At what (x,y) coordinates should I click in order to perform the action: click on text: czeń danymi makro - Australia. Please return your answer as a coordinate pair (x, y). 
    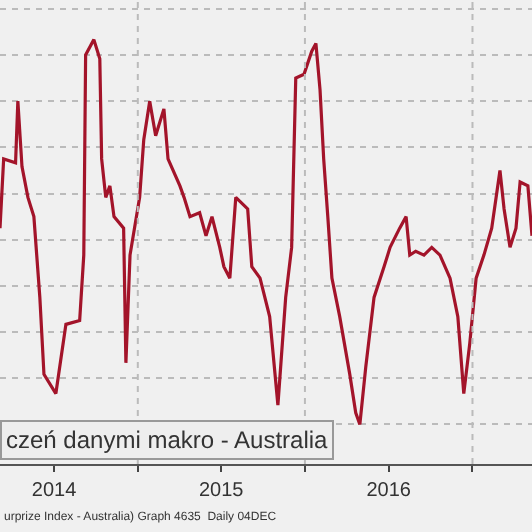
    Looking at the image, I should click on (167, 440).